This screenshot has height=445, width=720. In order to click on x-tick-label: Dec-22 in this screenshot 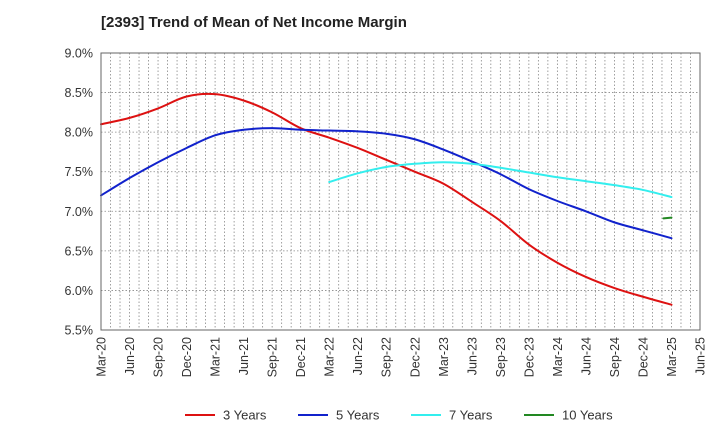, I will do `click(415, 357)`.